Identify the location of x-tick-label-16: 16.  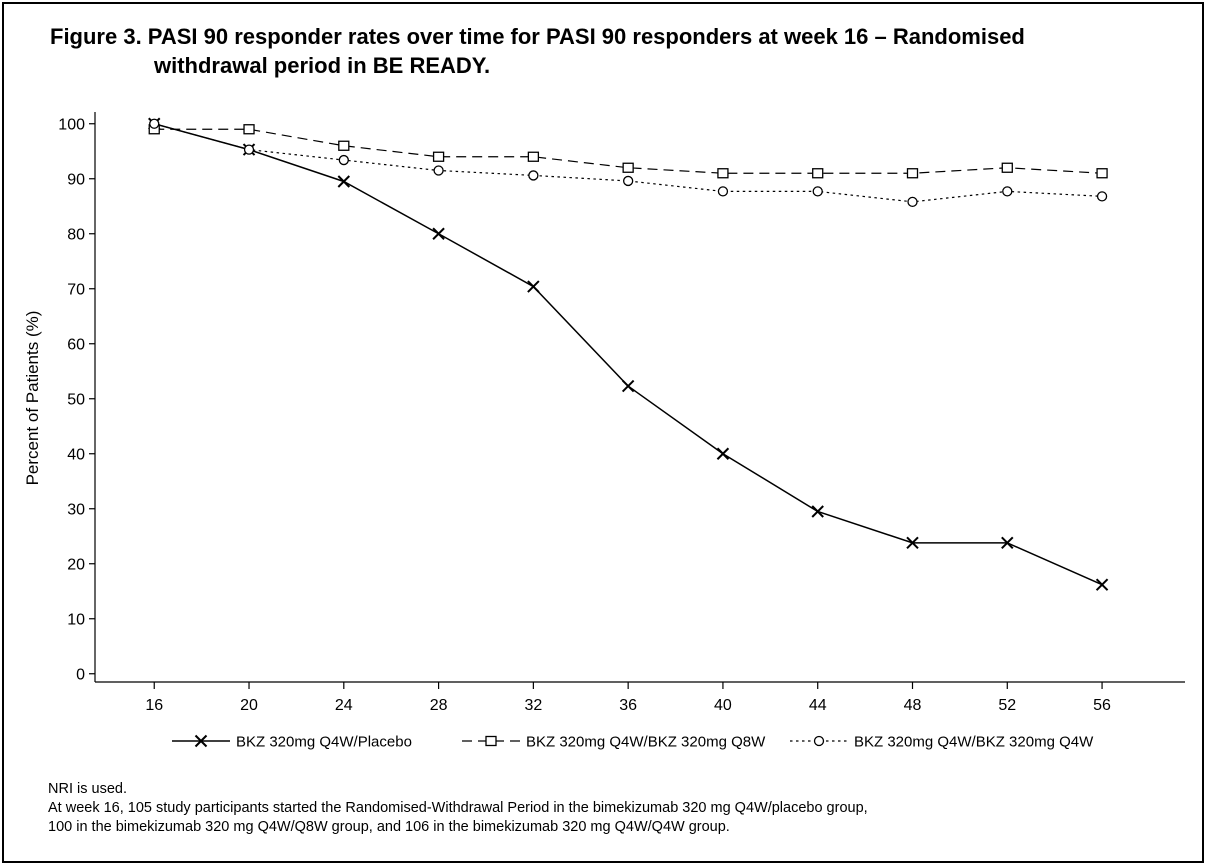
(154, 705).